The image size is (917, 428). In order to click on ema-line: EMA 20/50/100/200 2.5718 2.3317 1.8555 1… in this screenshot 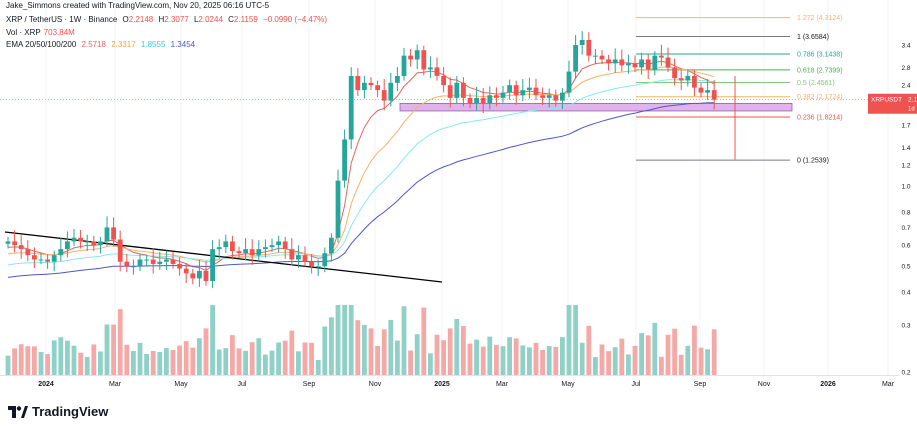, I will do `click(101, 44)`.